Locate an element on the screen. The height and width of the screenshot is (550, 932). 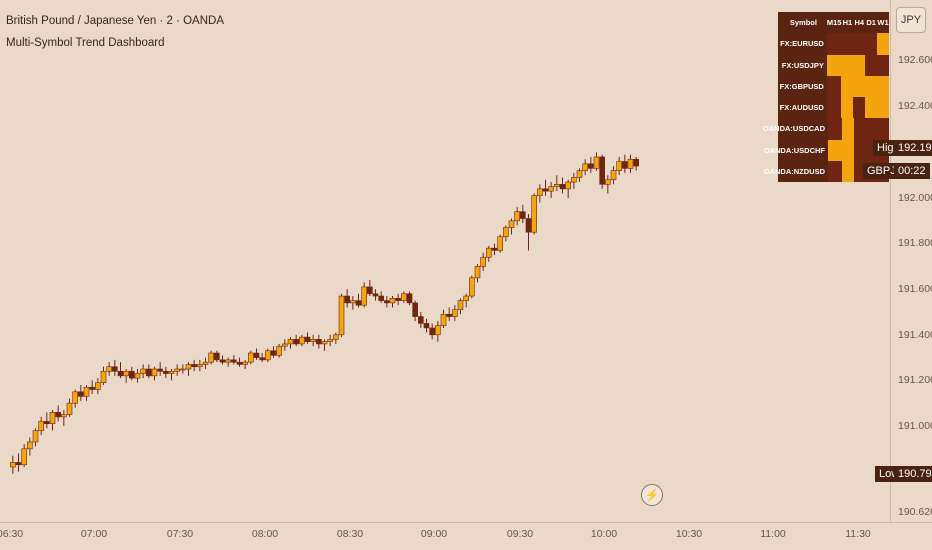
time-tick: 07:00 is located at coordinates (94, 534).